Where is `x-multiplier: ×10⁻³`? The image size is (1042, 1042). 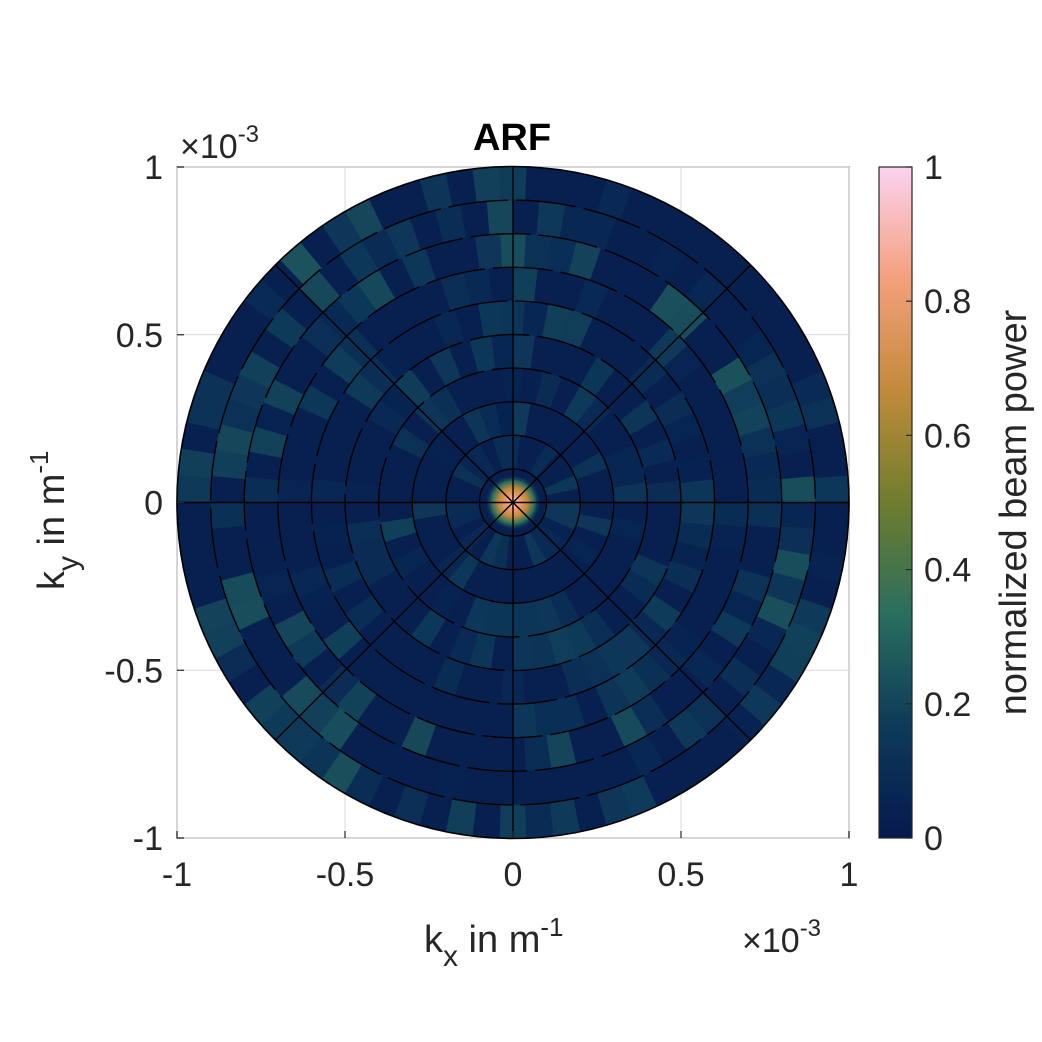
x-multiplier: ×10⁻³ is located at coordinates (781, 937).